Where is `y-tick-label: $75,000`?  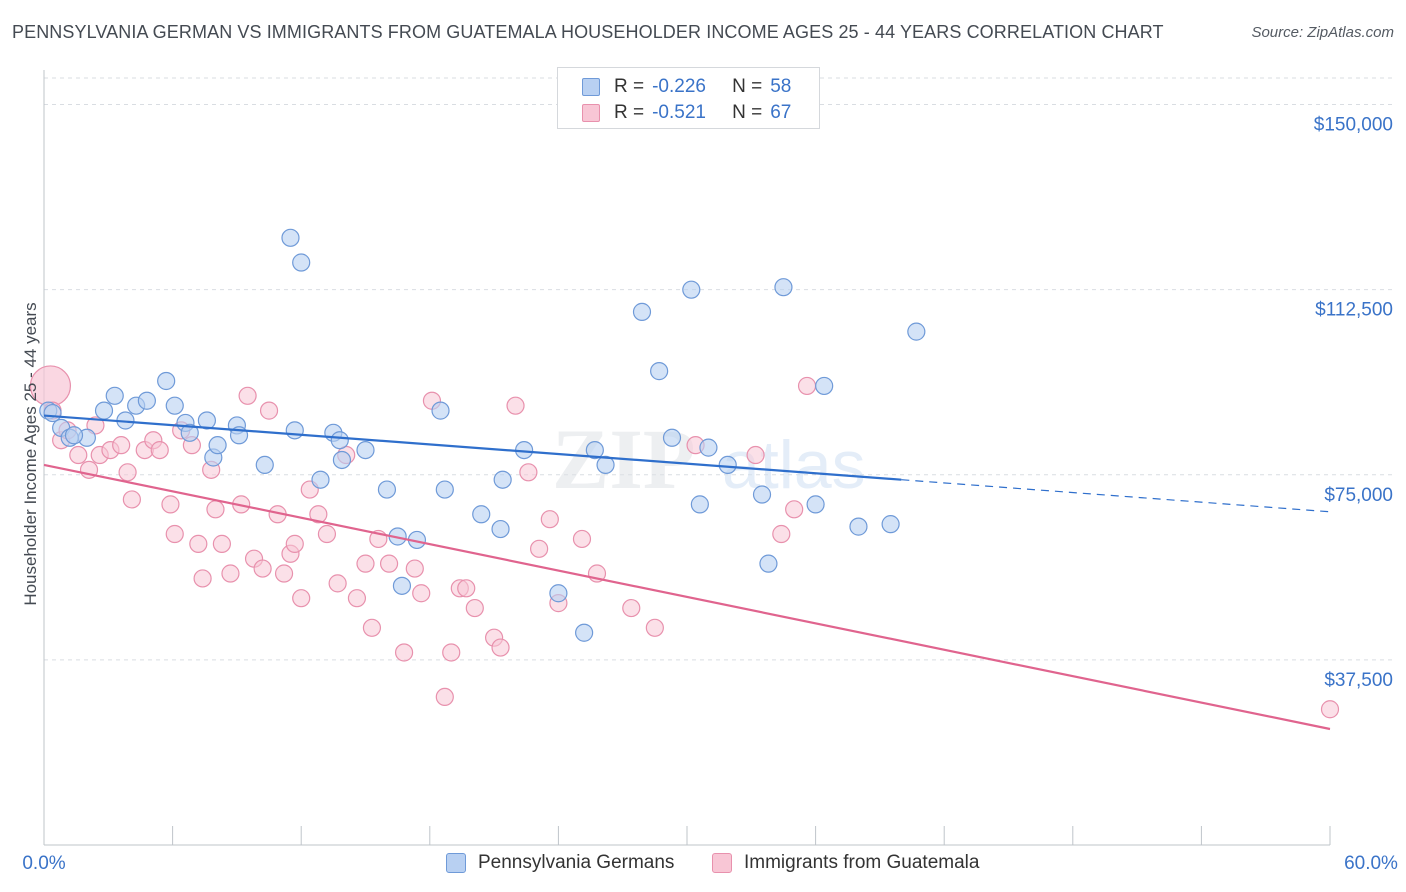 y-tick-label: $75,000 is located at coordinates (1358, 495).